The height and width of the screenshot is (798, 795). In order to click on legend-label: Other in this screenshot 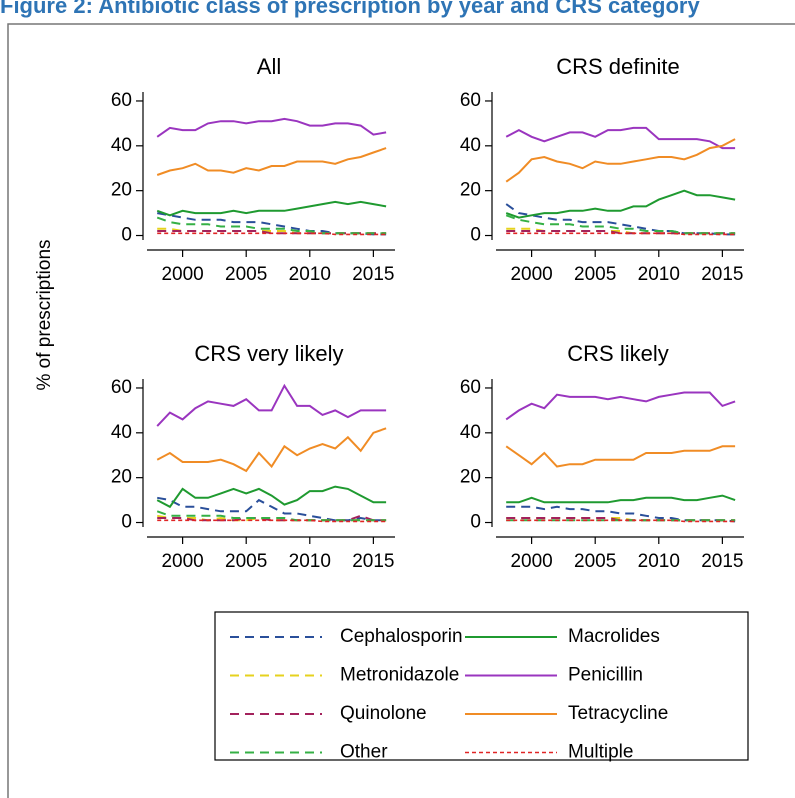, I will do `click(364, 752)`.